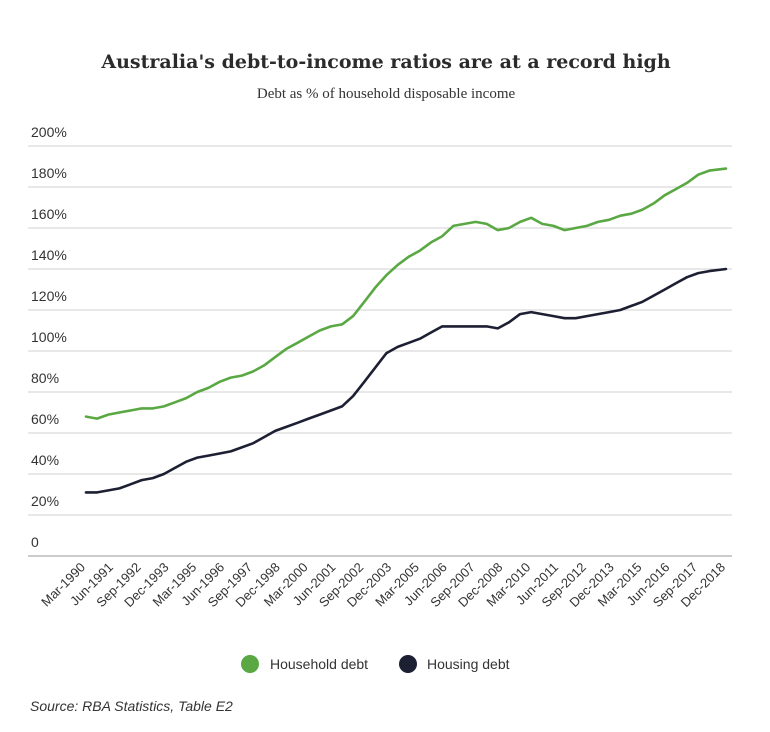 The height and width of the screenshot is (732, 770). Describe the element at coordinates (468, 664) in the screenshot. I see `legend-label-housing-debt: Housing debt` at that location.